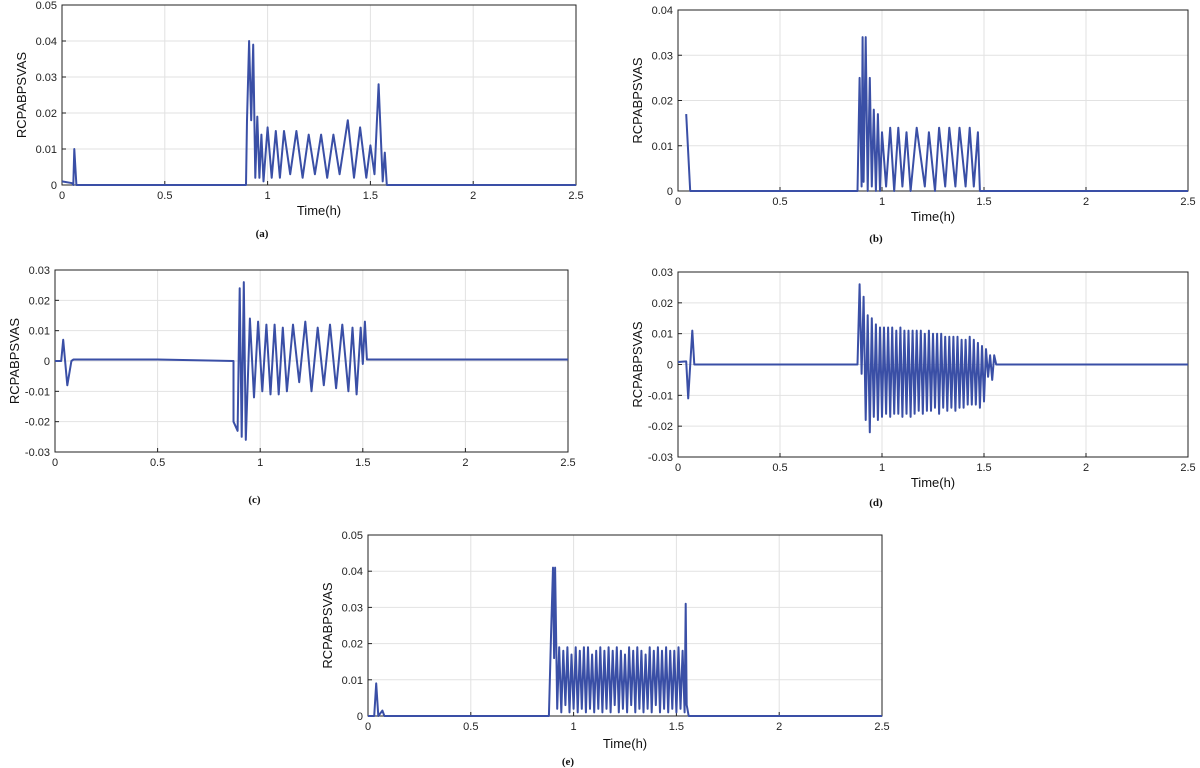  I want to click on panel-label: (e), so click(568, 762).